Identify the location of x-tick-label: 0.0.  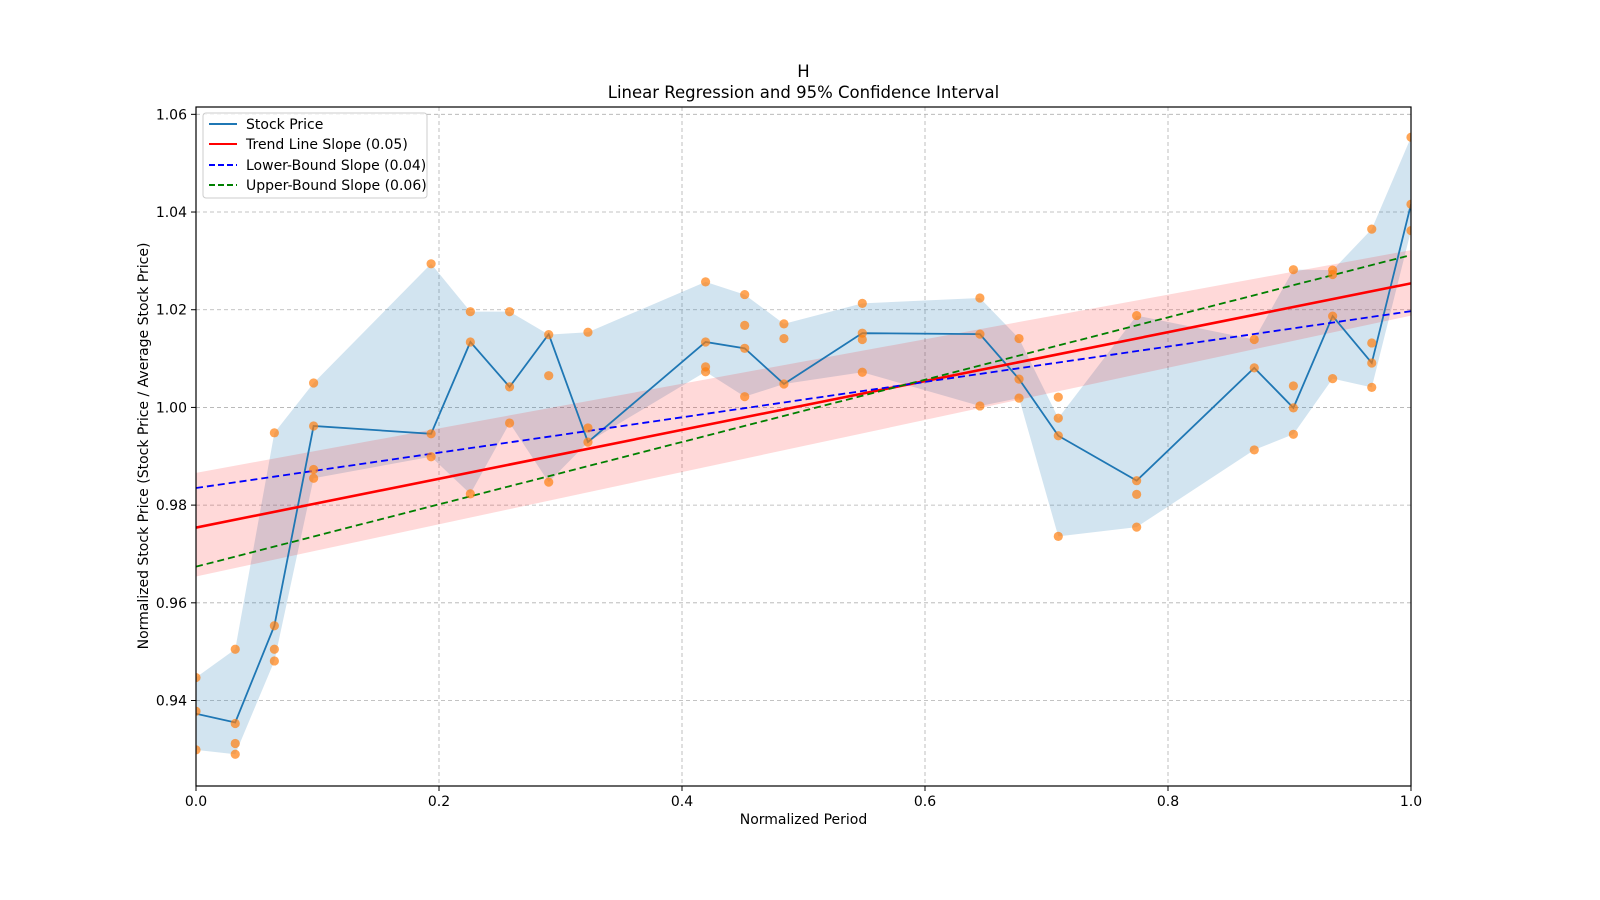
(196, 802).